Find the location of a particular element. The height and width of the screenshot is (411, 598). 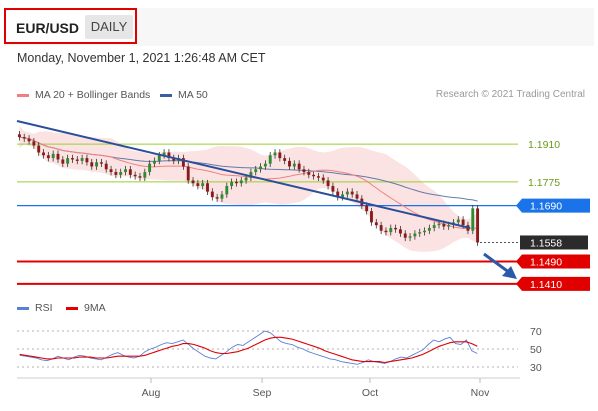

price-tag-pivot-label: 1.1690 is located at coordinates (546, 207).